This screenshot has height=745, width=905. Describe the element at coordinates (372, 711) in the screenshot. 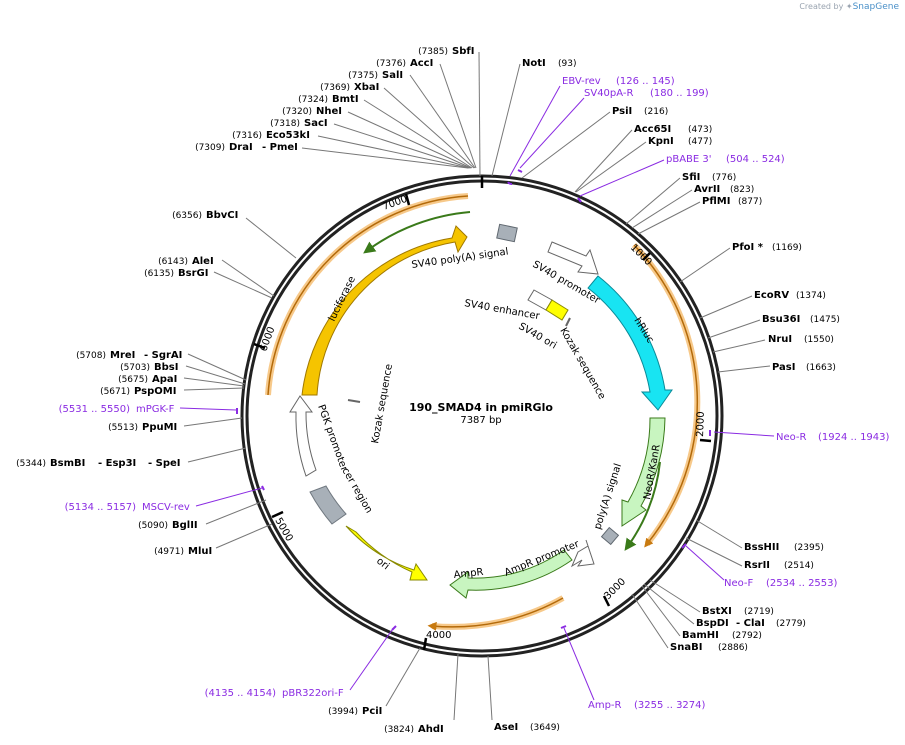

I see `enzyme-pcii: PciI` at that location.